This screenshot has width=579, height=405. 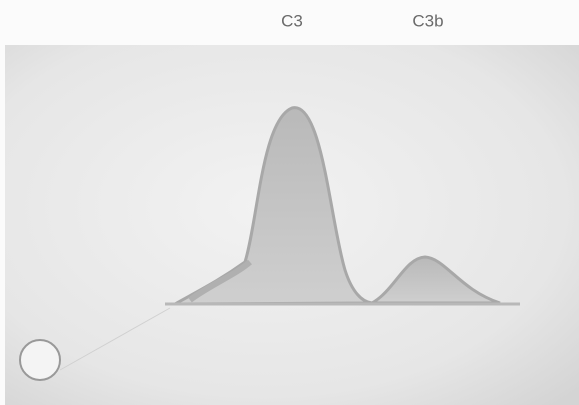 I want to click on trough-line, so click(x=115, y=339).